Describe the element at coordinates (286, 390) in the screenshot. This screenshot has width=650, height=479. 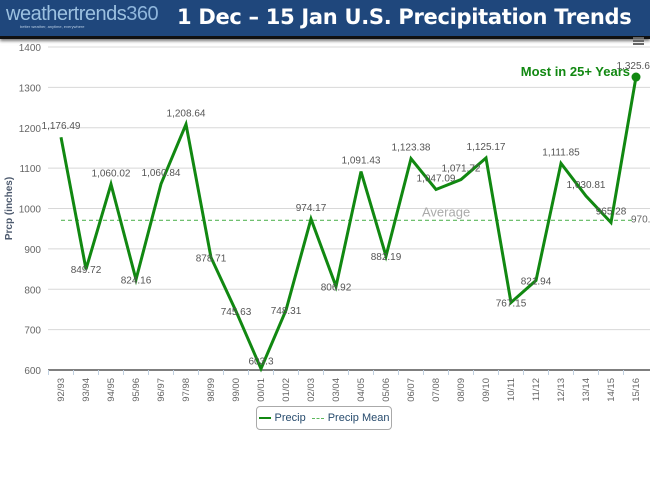
I see `x-tick-label: 01/02` at that location.